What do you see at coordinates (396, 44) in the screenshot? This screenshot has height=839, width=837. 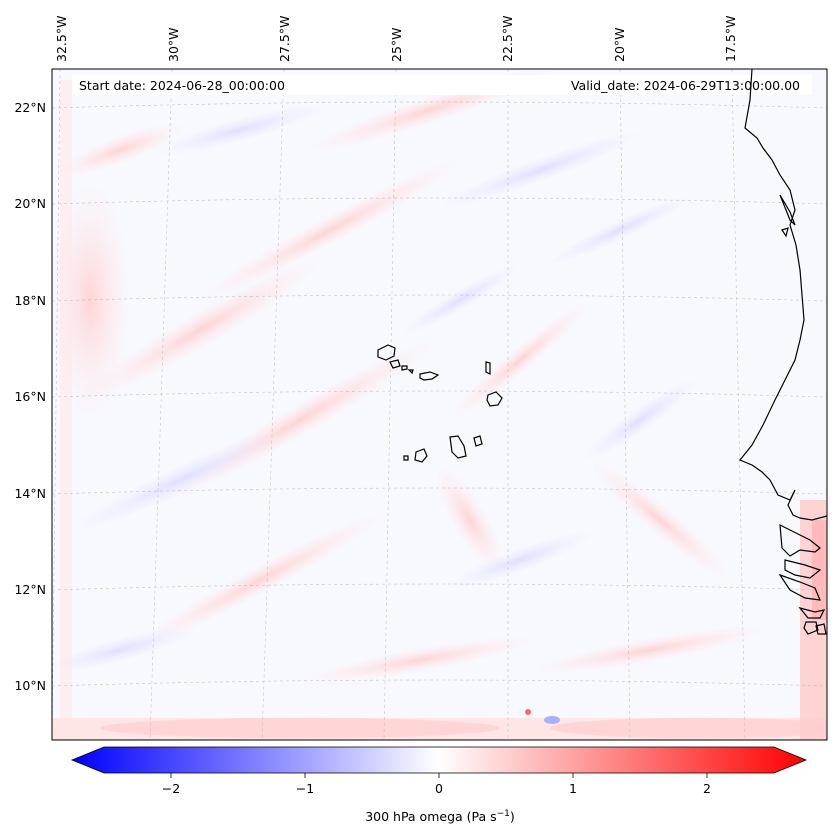 I see `lon-label: 25°W` at bounding box center [396, 44].